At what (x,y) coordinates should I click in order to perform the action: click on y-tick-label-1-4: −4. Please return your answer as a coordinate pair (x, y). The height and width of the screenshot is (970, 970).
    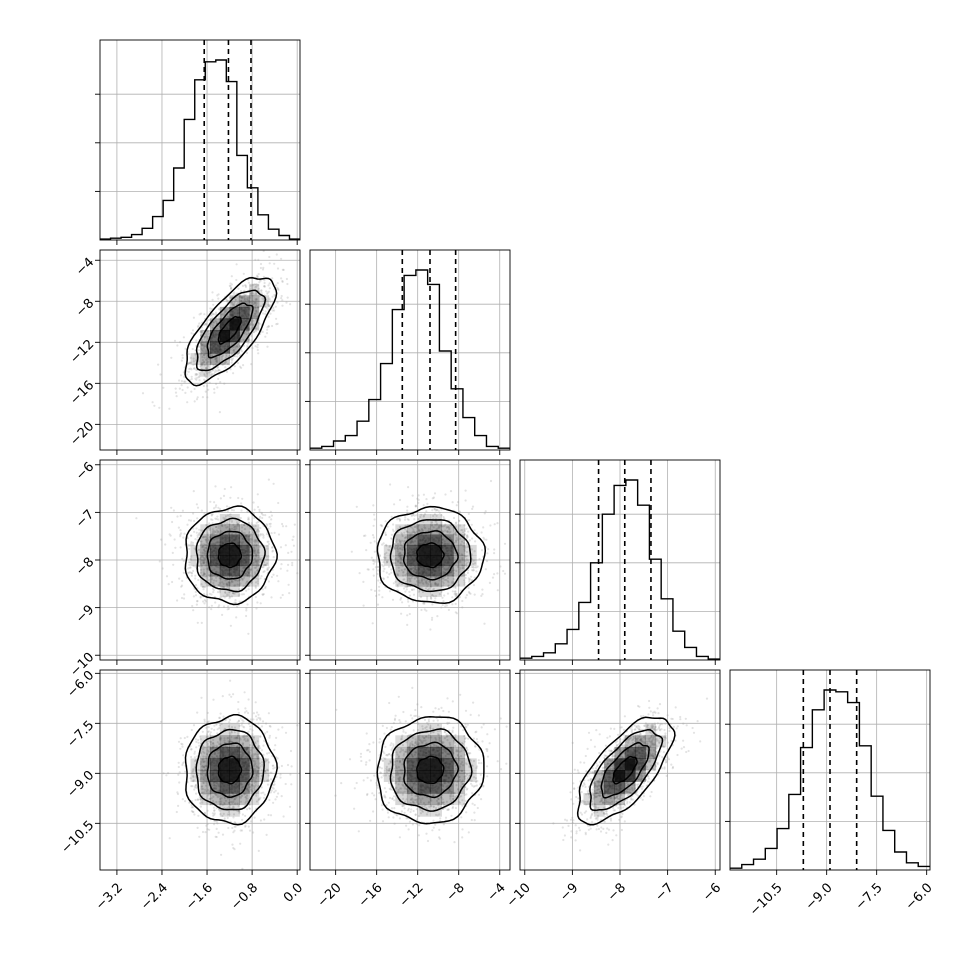
    Looking at the image, I should click on (85, 267).